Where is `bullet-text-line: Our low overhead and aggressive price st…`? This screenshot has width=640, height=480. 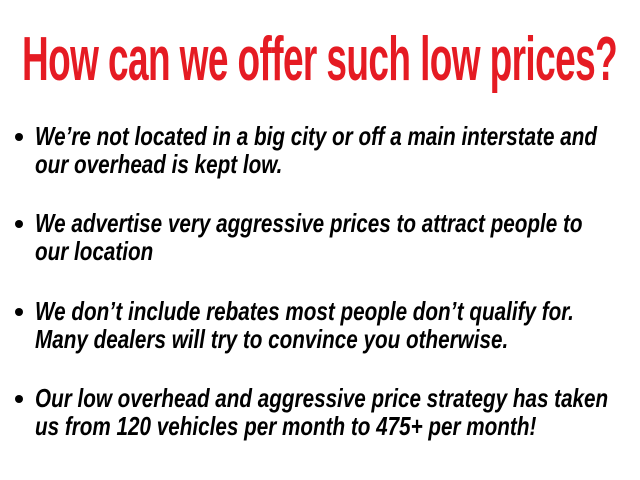
bullet-text-line: Our low overhead and aggressive price st… is located at coordinates (322, 398).